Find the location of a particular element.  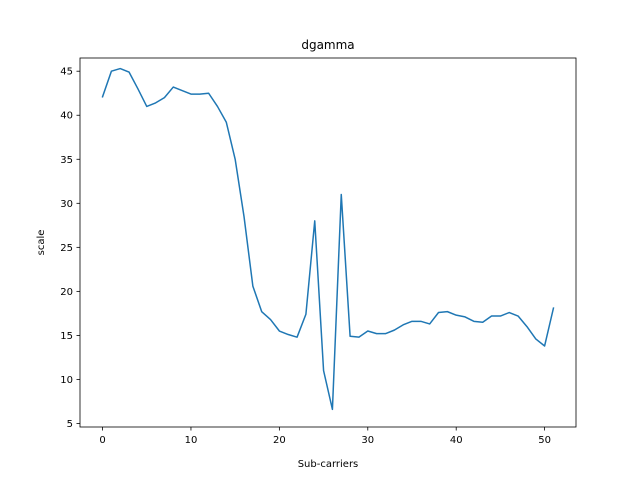

x-axis-label: Sub-carriers is located at coordinates (328, 464).